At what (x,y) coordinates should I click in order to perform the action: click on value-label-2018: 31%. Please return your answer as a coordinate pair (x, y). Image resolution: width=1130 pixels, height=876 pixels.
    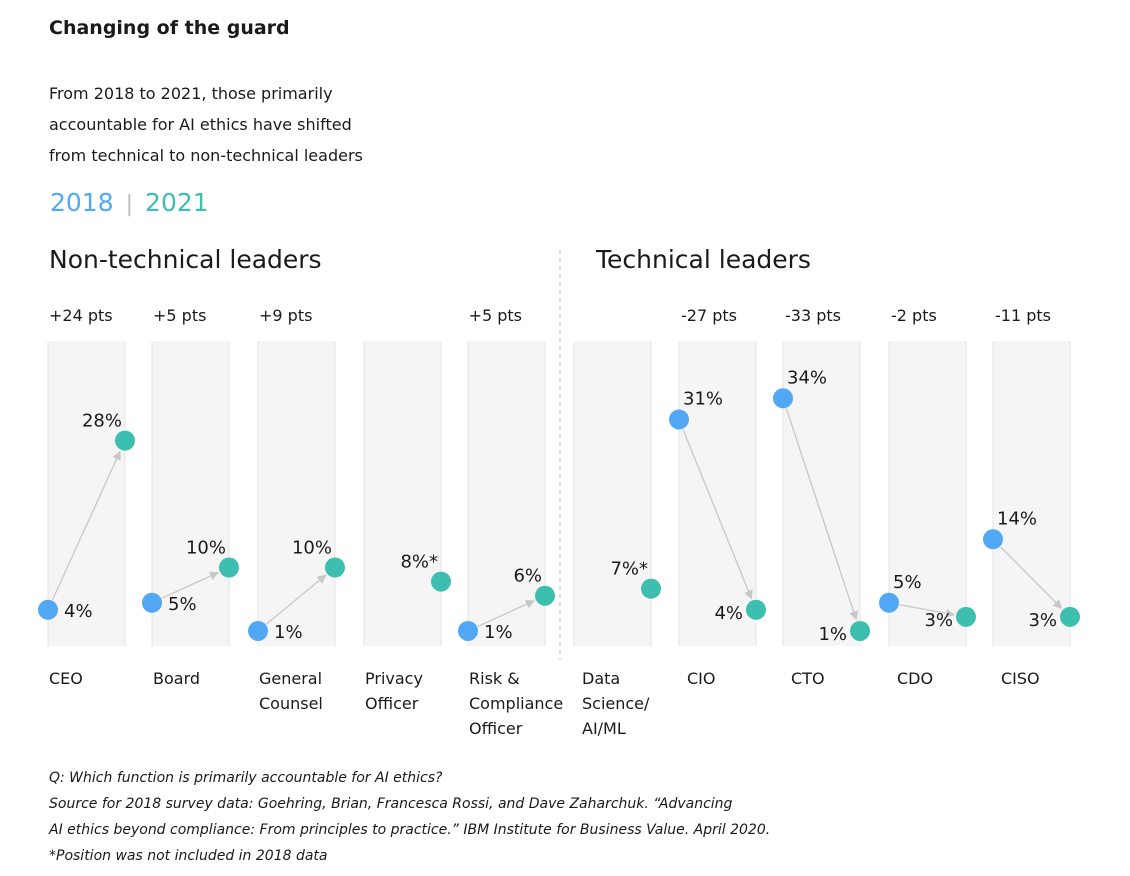
    Looking at the image, I should click on (703, 398).